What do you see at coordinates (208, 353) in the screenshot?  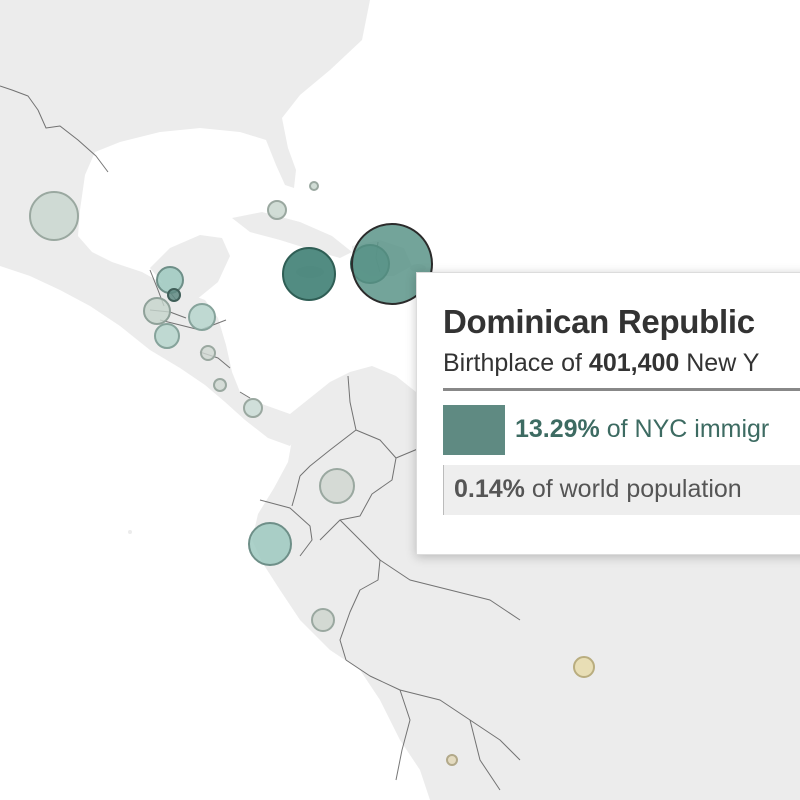 I see `bubble-belize` at bounding box center [208, 353].